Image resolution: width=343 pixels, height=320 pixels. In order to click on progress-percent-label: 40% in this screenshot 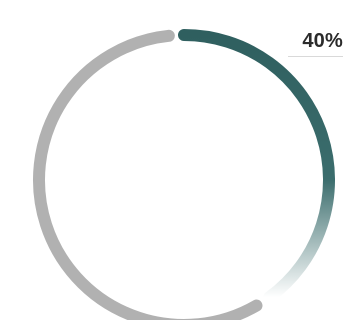, I will do `click(322, 41)`.